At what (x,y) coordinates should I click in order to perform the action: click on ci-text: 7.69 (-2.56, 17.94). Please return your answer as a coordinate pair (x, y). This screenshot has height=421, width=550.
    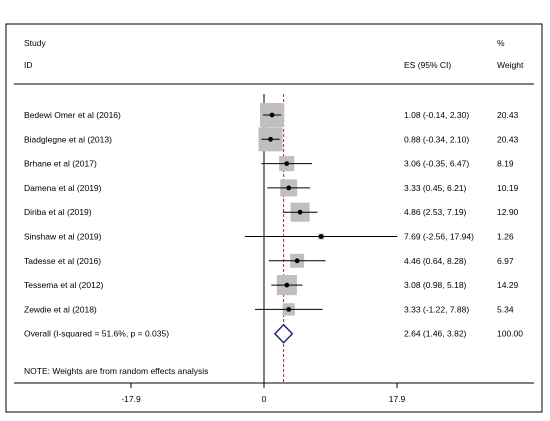
    Looking at the image, I should click on (439, 237).